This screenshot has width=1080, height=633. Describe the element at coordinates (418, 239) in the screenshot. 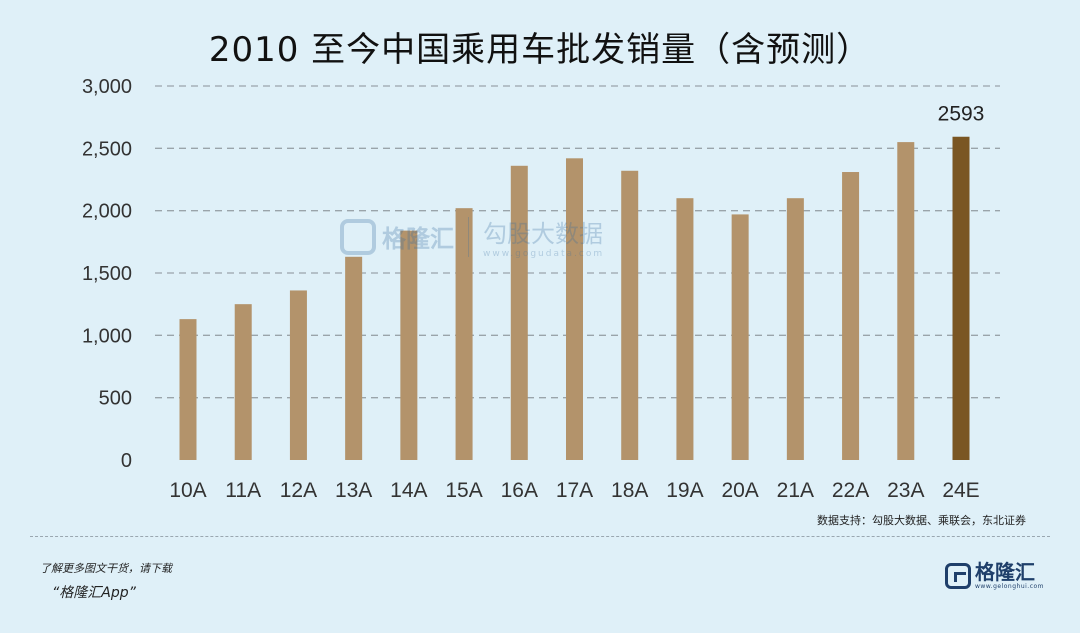

I see `watermark-brand: 格隆汇` at that location.